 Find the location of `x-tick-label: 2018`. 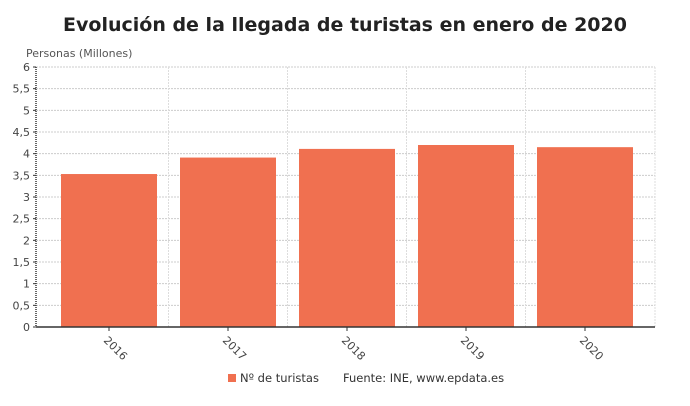

x-tick-label: 2018 is located at coordinates (353, 348).